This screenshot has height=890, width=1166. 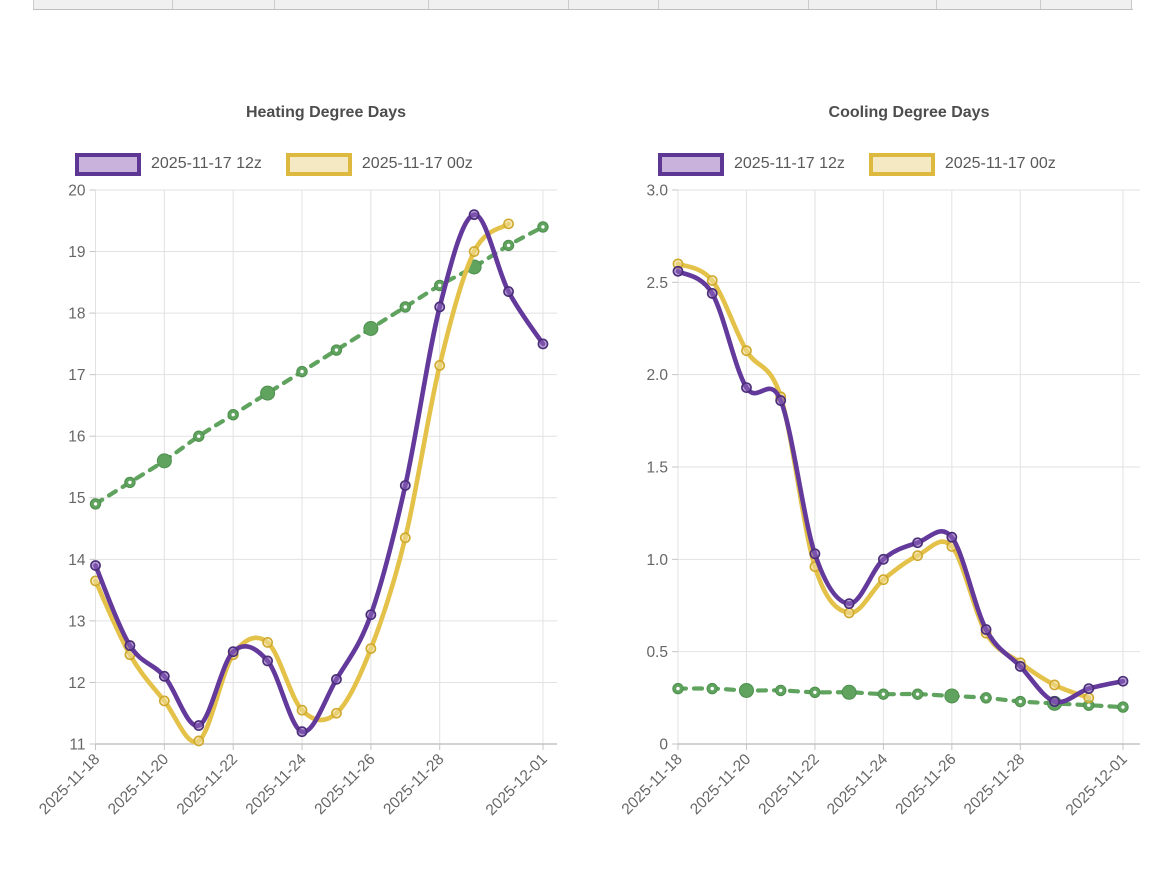 What do you see at coordinates (657, 190) in the screenshot?
I see `y-tick-label: 3.0` at bounding box center [657, 190].